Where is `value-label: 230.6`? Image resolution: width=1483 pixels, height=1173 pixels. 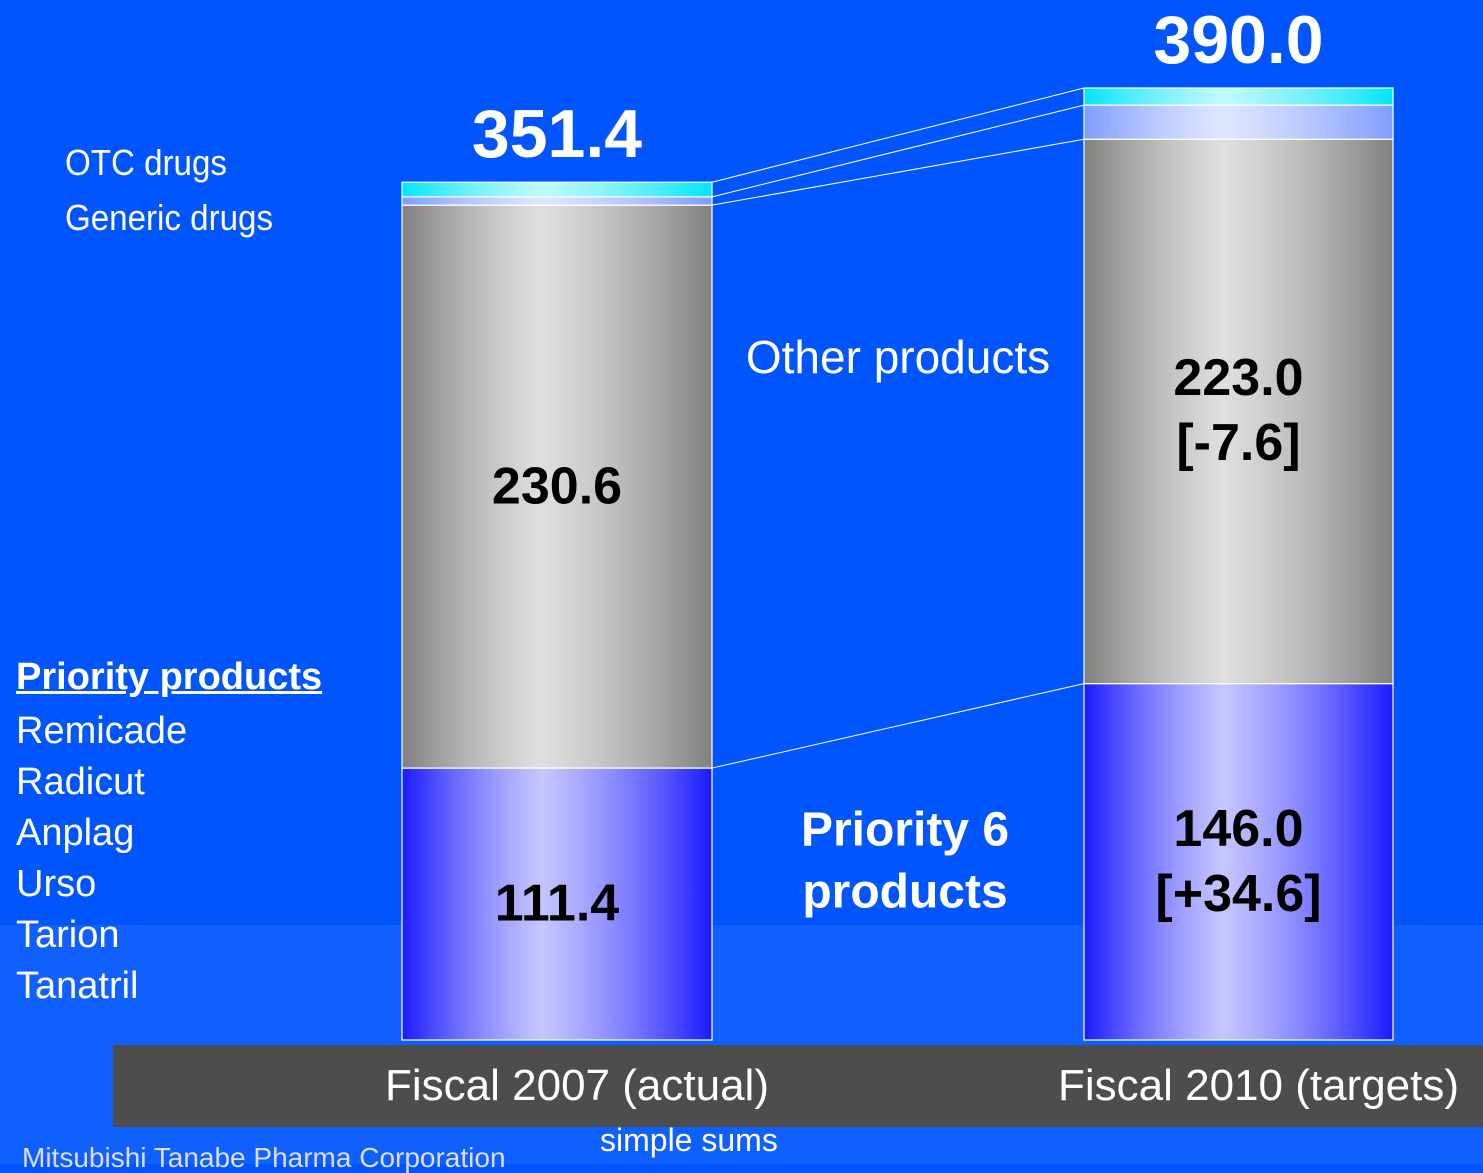
value-label: 230.6 is located at coordinates (557, 486).